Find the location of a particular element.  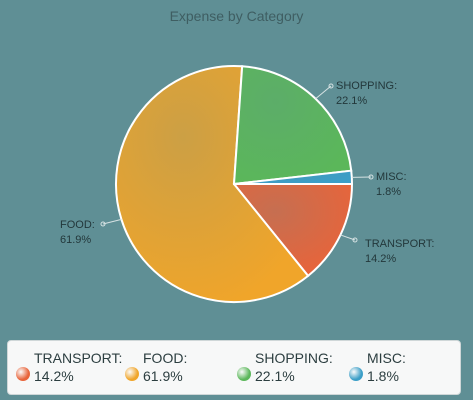

legend-marker-shopping is located at coordinates (244, 374).